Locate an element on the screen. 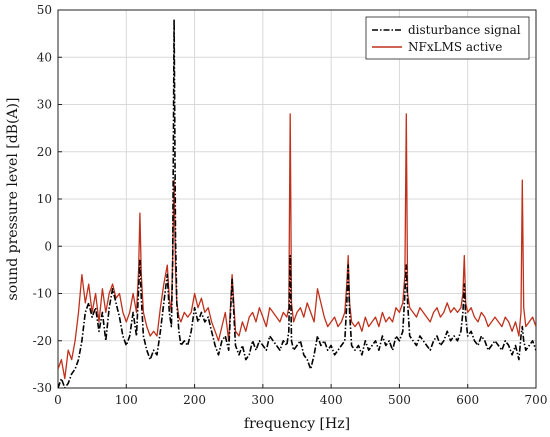 The image size is (550, 437). y-tick-label: 50 is located at coordinates (44, 10).